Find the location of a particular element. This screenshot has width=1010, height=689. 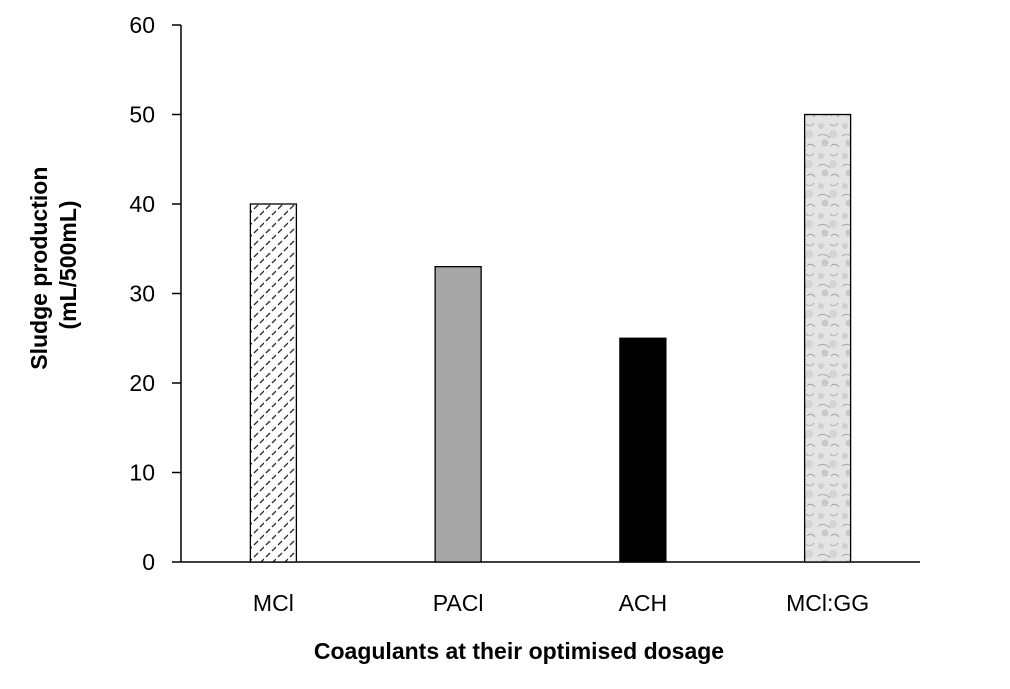

y-tick-label: 50 is located at coordinates (142, 115).